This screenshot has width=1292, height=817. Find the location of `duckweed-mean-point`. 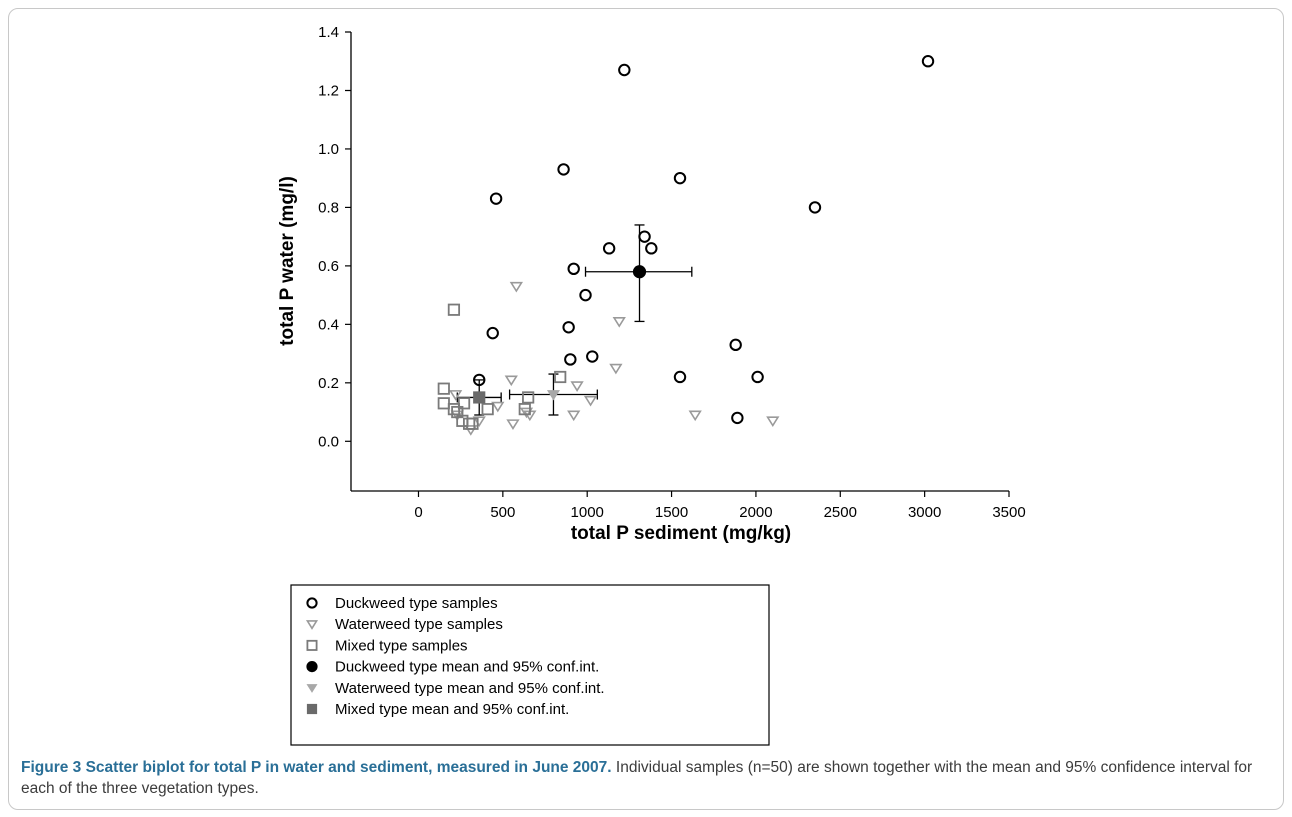

duckweed-mean-point is located at coordinates (639, 272).